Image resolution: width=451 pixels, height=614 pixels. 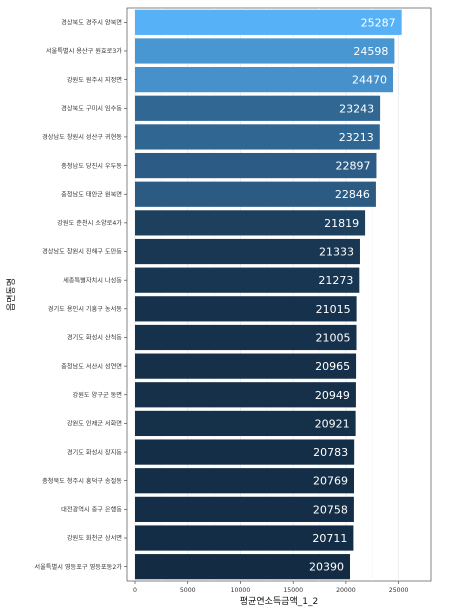 I want to click on category-tick-label: 강원도 양구군 동면, so click(x=98, y=395).